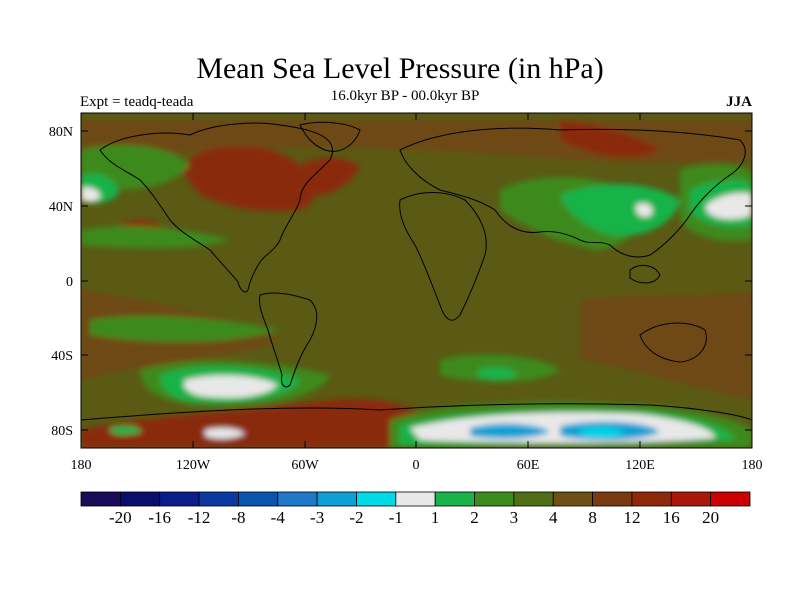 This screenshot has height=600, width=800. Describe the element at coordinates (400, 68) in the screenshot. I see `map-title: Mean Sea Level Pressure (in hPa)` at that location.